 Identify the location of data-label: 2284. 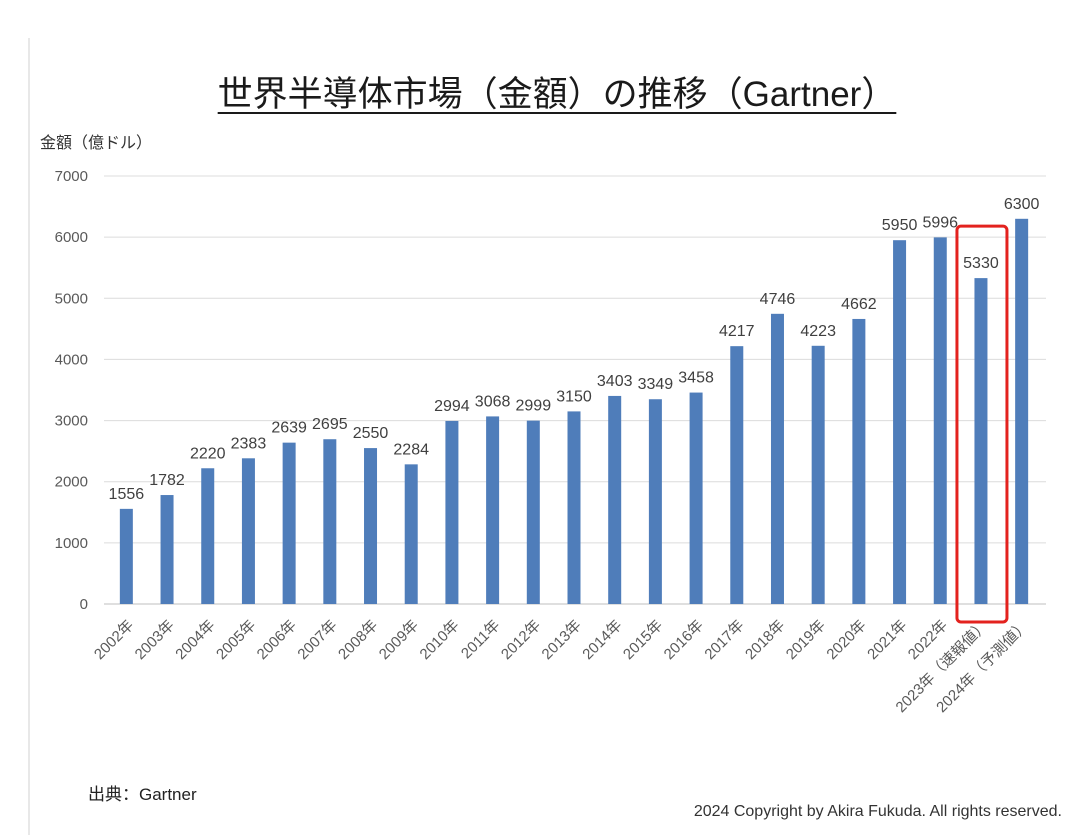
(411, 449).